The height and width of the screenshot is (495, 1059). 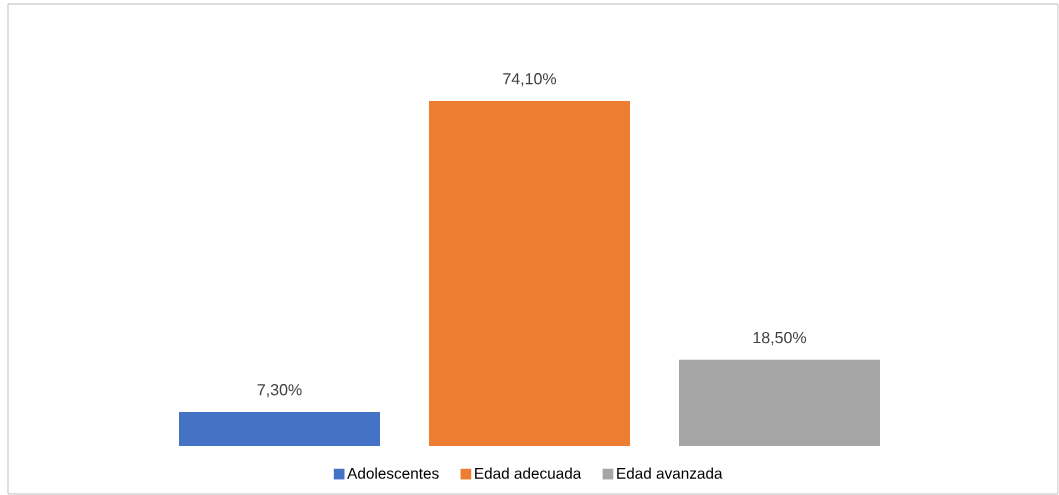 What do you see at coordinates (279, 391) in the screenshot?
I see `data-label: 7,30%` at bounding box center [279, 391].